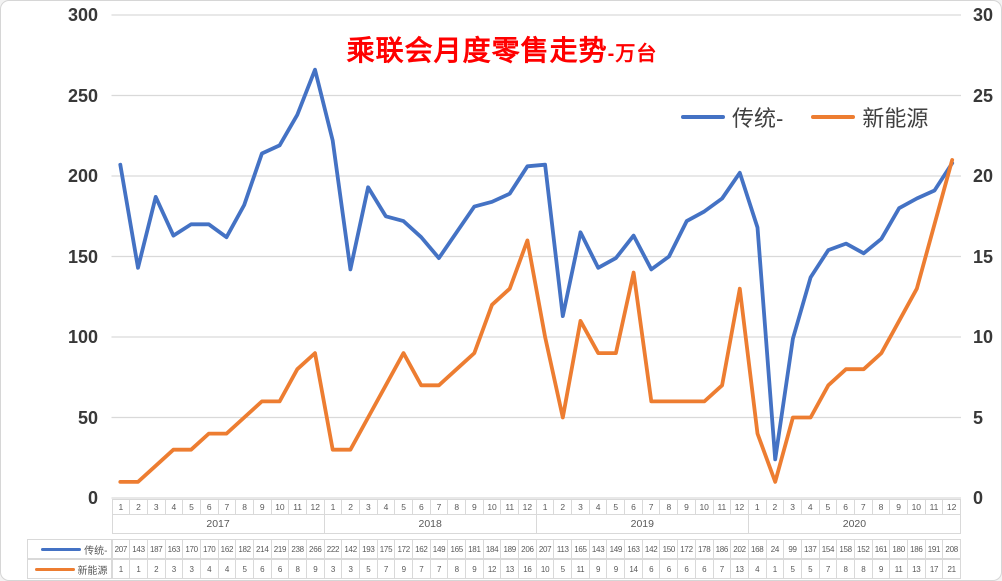  What do you see at coordinates (501, 49) in the screenshot?
I see `chart-title: 乘联会月度零售走势-万台` at bounding box center [501, 49].